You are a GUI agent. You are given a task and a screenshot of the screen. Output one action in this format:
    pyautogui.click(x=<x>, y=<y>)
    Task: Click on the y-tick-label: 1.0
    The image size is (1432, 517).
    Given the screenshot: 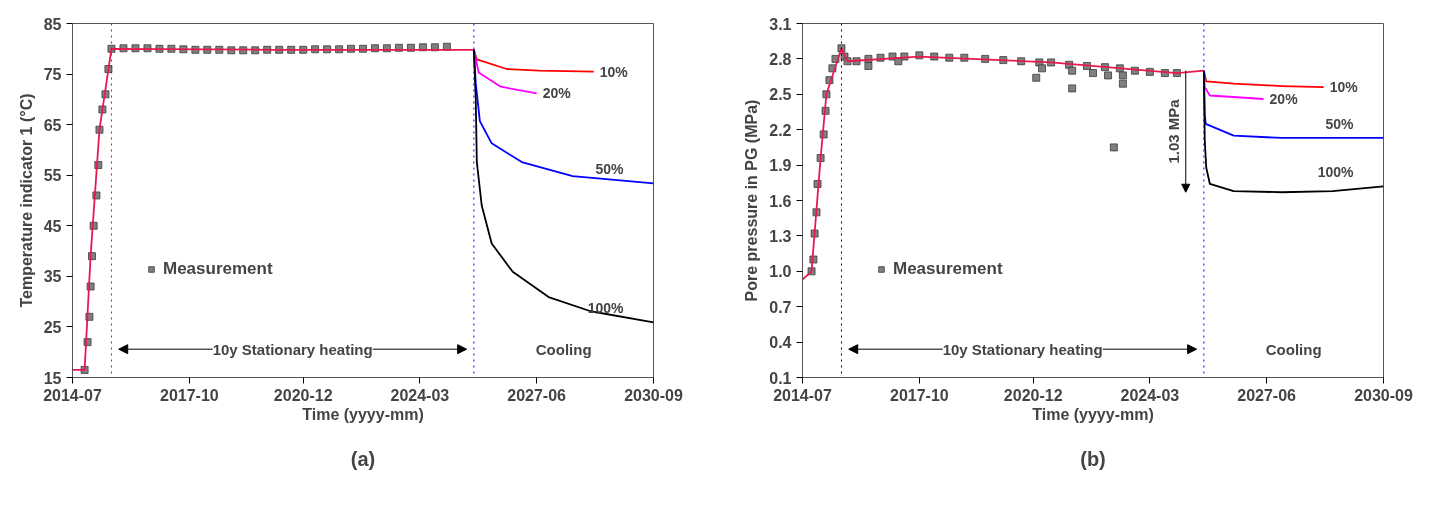 What is the action you would take?
    pyautogui.click(x=780, y=272)
    